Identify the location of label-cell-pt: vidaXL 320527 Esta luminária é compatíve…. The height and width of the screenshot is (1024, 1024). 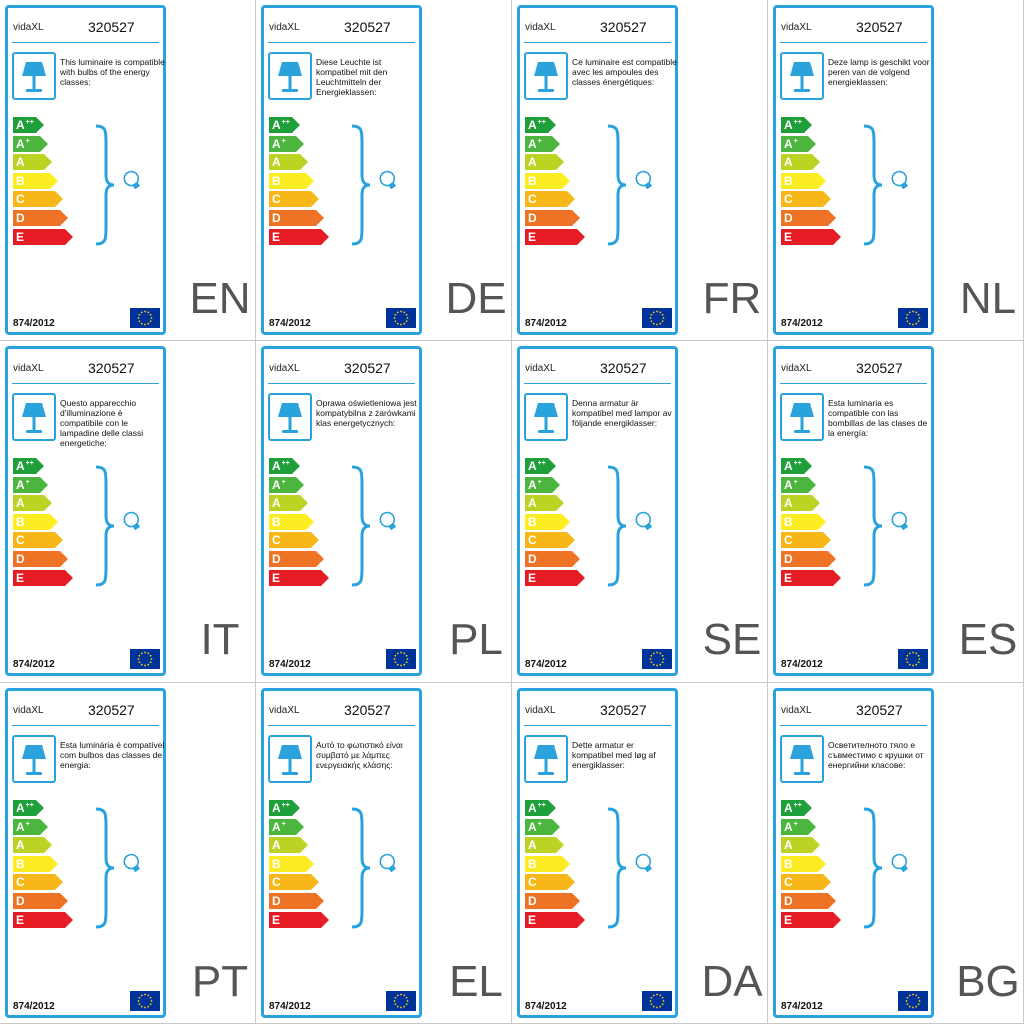
(128, 853).